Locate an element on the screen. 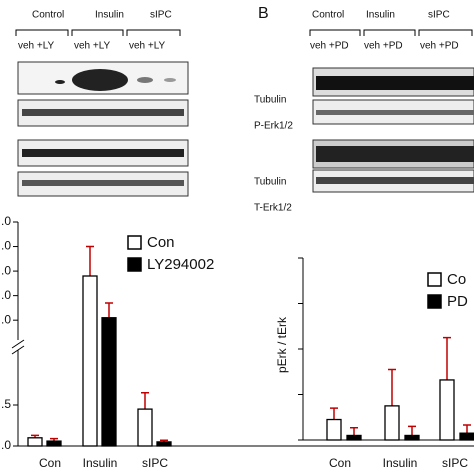  row-label: P-Erk1/2 is located at coordinates (273, 126).